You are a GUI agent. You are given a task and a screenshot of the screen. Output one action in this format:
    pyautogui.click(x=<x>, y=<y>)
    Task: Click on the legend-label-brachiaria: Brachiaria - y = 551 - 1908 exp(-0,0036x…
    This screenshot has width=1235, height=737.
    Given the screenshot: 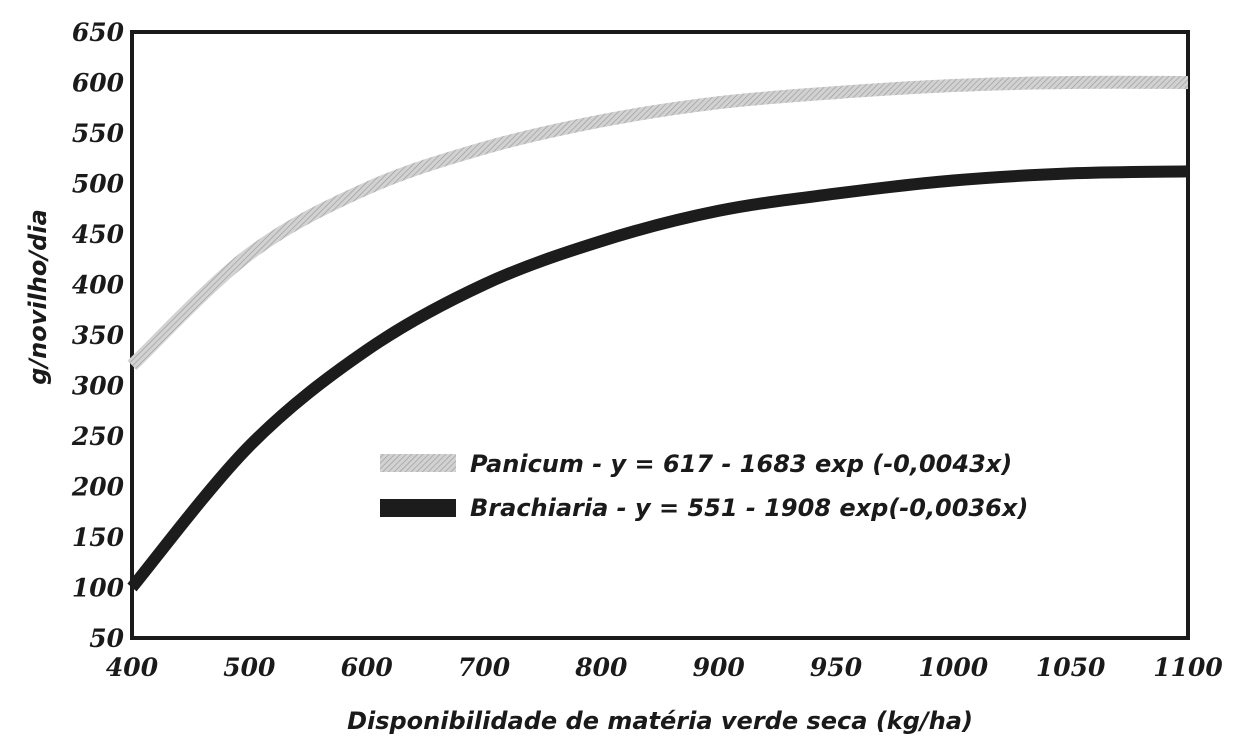 What is the action you would take?
    pyautogui.click(x=749, y=508)
    